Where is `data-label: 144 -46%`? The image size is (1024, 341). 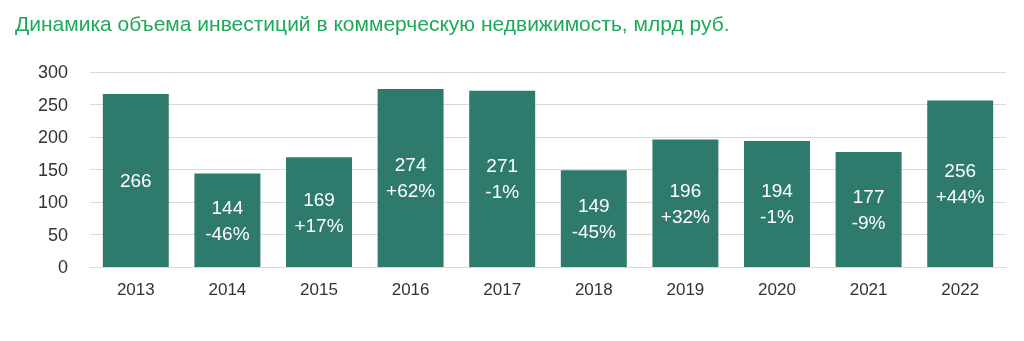 data-label: 144 -46% is located at coordinates (227, 220).